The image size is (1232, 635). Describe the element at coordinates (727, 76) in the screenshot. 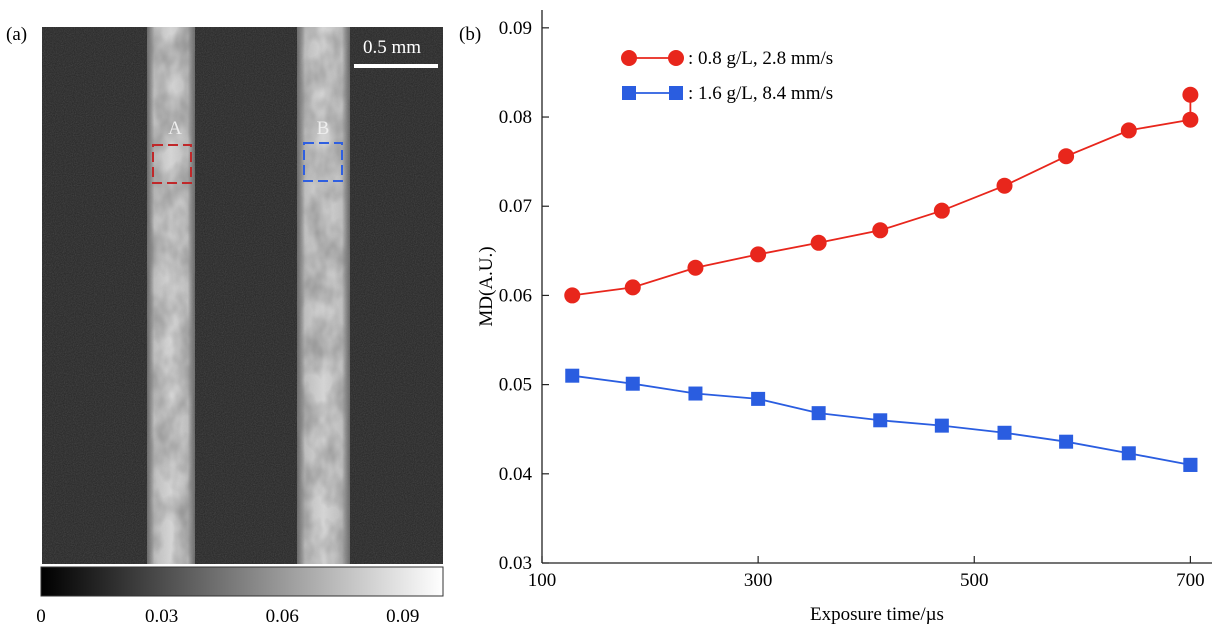

I see `chart-legend: : 0.8 g/L, 2.8 mm/s : 1.6 g/L, 8.4 mm/s` at that location.